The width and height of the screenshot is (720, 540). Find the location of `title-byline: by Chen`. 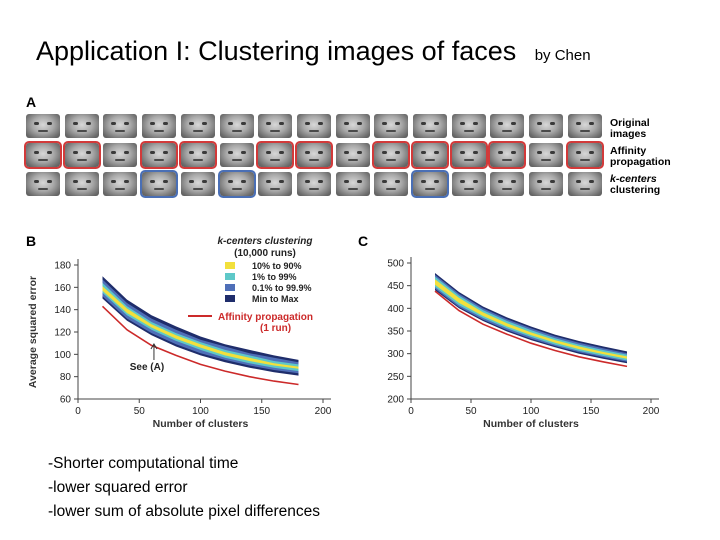

title-byline: by Chen is located at coordinates (562, 55).